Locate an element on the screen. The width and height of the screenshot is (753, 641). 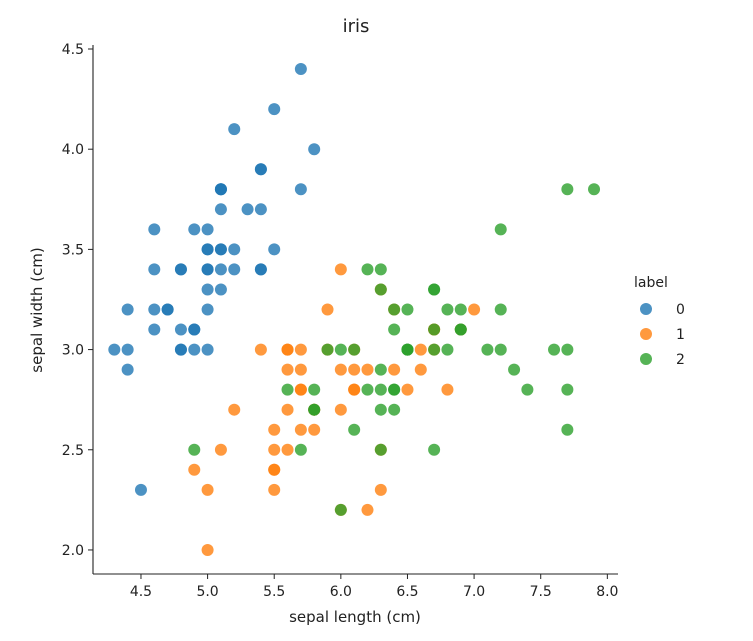
x-tick-label: 5.0 is located at coordinates (207, 592).